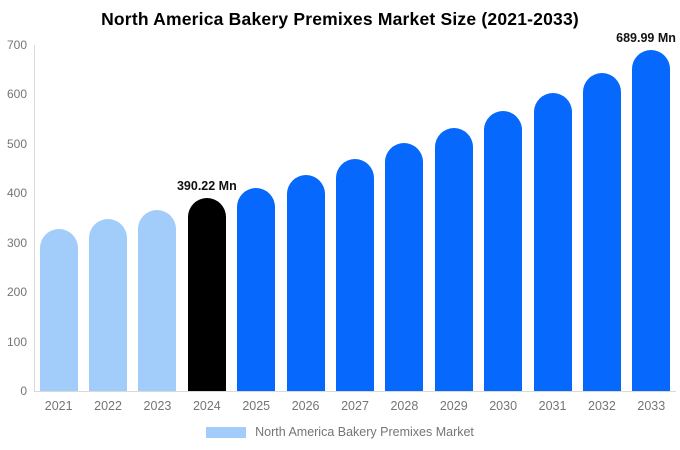 This screenshot has width=680, height=450. What do you see at coordinates (16, 242) in the screenshot?
I see `y-tick-300: 300` at bounding box center [16, 242].